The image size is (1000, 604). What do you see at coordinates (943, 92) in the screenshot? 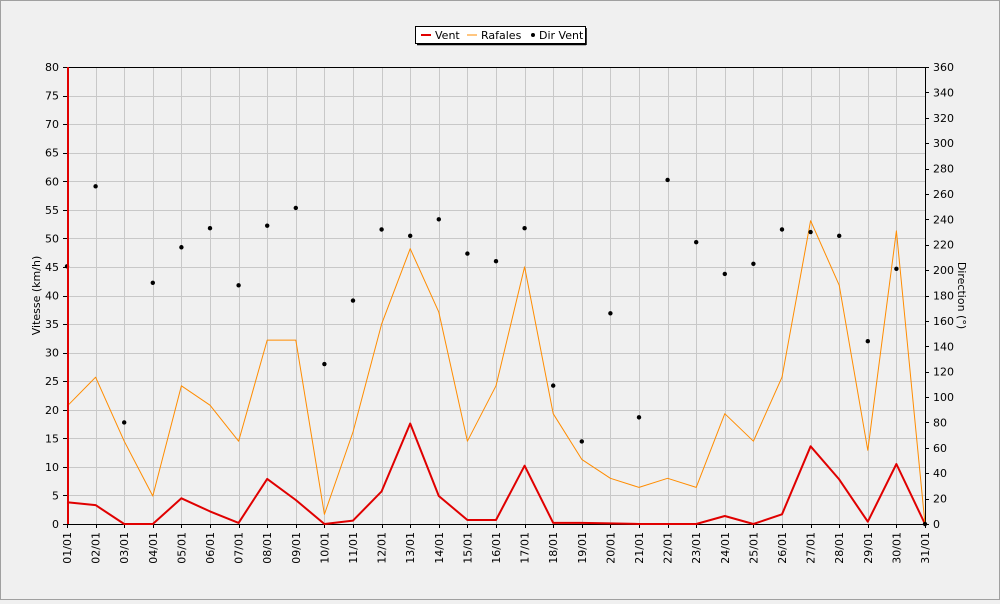
I see `right-tick-label: 340` at bounding box center [943, 92].